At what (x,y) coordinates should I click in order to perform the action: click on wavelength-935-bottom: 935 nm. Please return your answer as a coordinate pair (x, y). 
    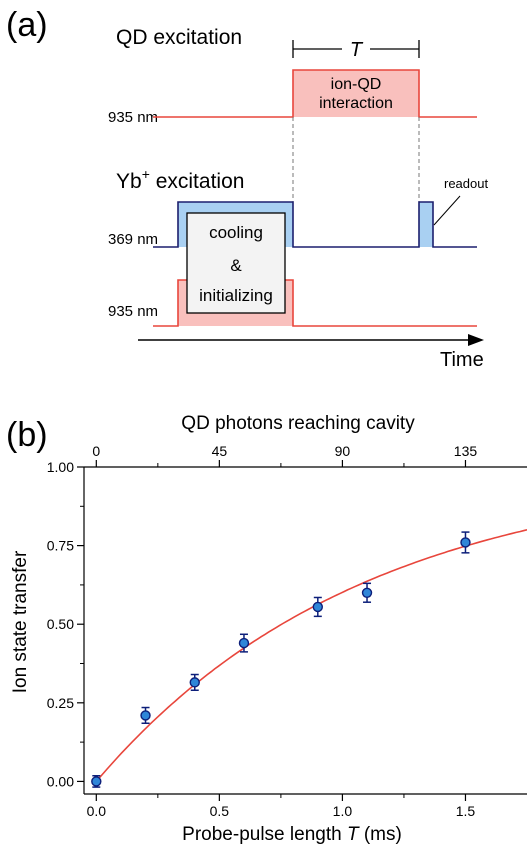
    Looking at the image, I should click on (133, 311).